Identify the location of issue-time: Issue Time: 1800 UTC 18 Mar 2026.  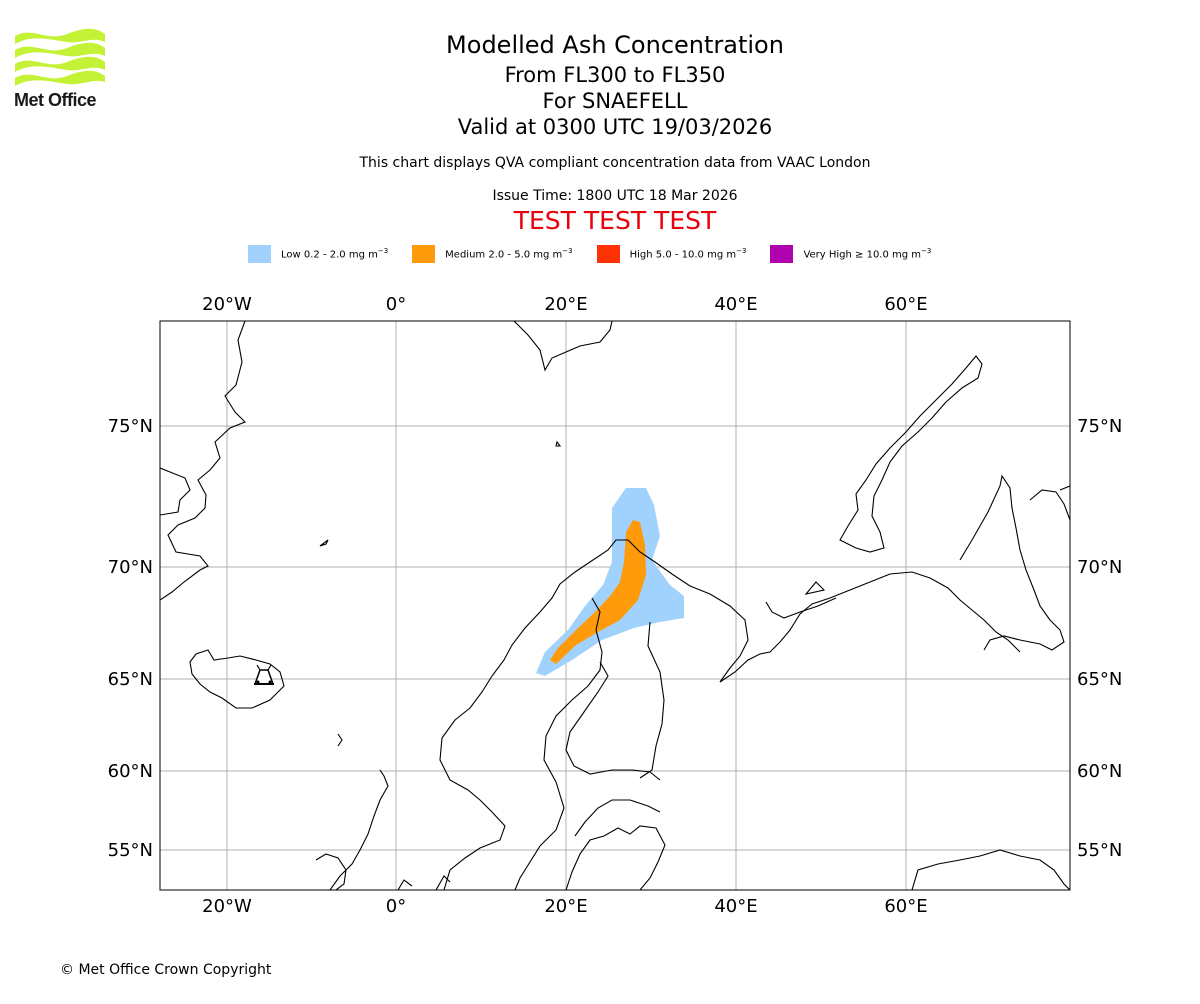
(615, 196).